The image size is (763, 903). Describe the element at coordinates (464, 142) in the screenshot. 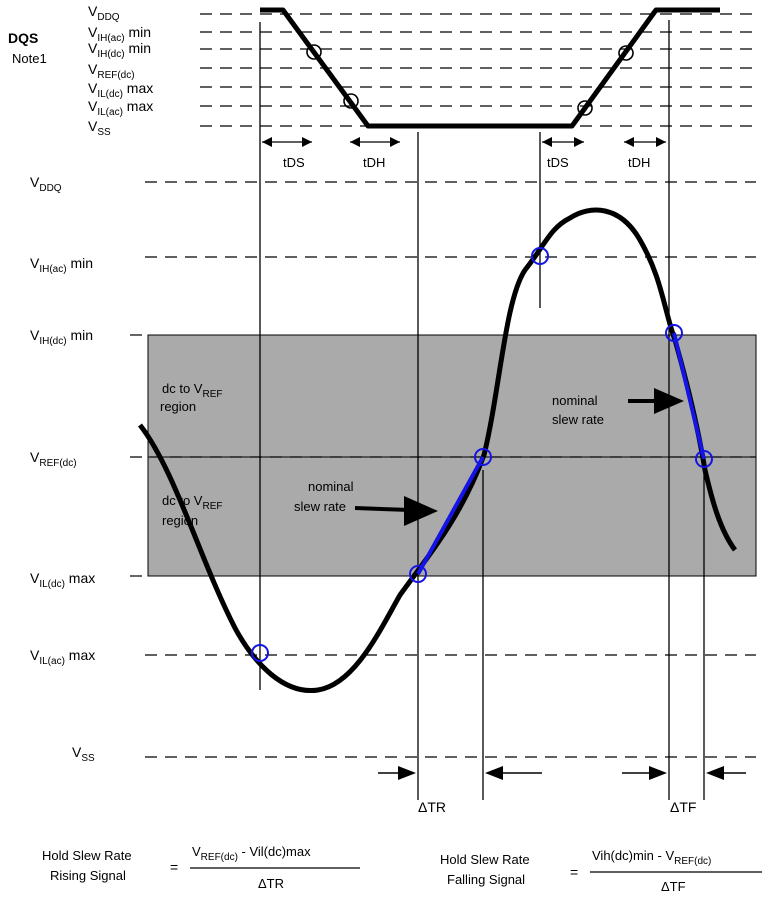

I see `timing-arrows` at that location.